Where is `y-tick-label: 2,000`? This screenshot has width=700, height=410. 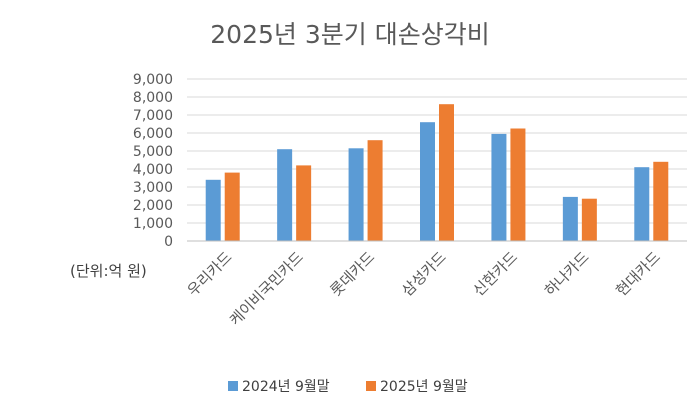 y-tick-label: 2,000 is located at coordinates (153, 206).